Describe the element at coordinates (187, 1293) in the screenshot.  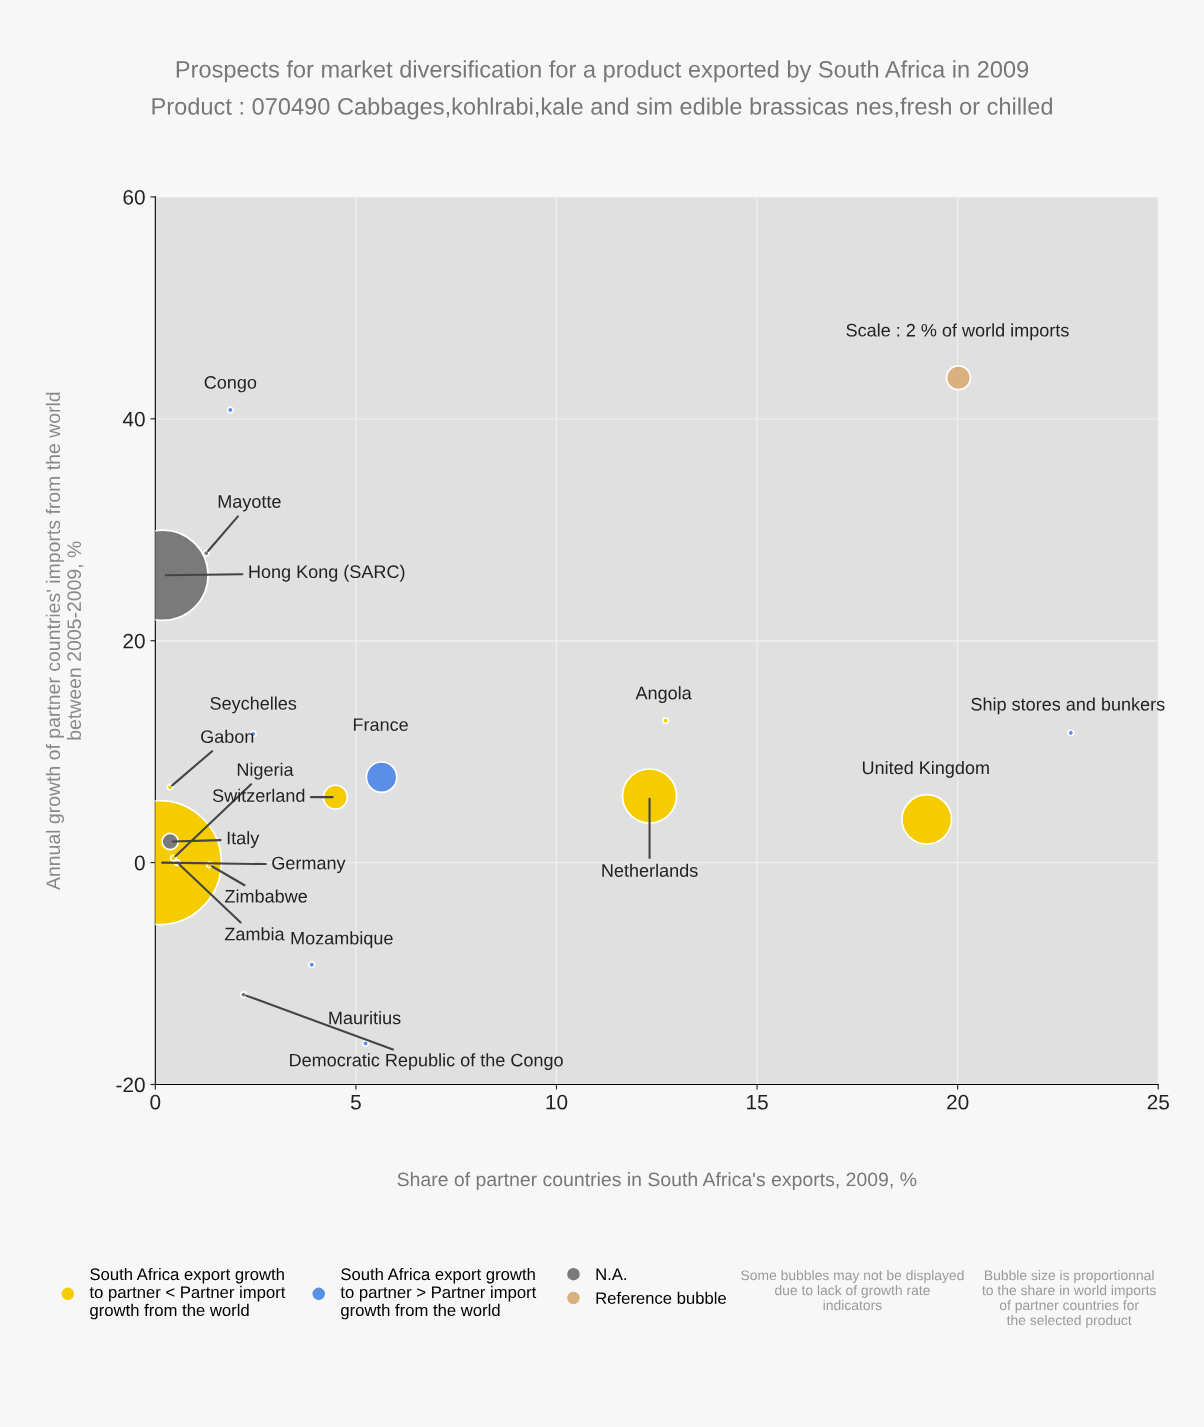
I see `legend-label: South Africa export growth to partner < Partner import growth from the world` at that location.